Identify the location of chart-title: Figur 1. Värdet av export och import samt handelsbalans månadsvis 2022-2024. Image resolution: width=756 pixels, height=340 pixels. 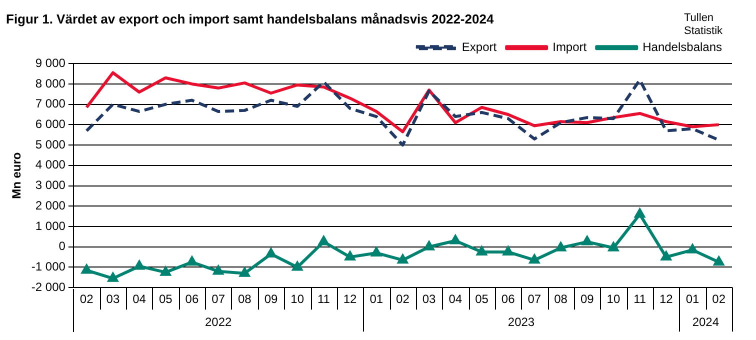
(250, 18).